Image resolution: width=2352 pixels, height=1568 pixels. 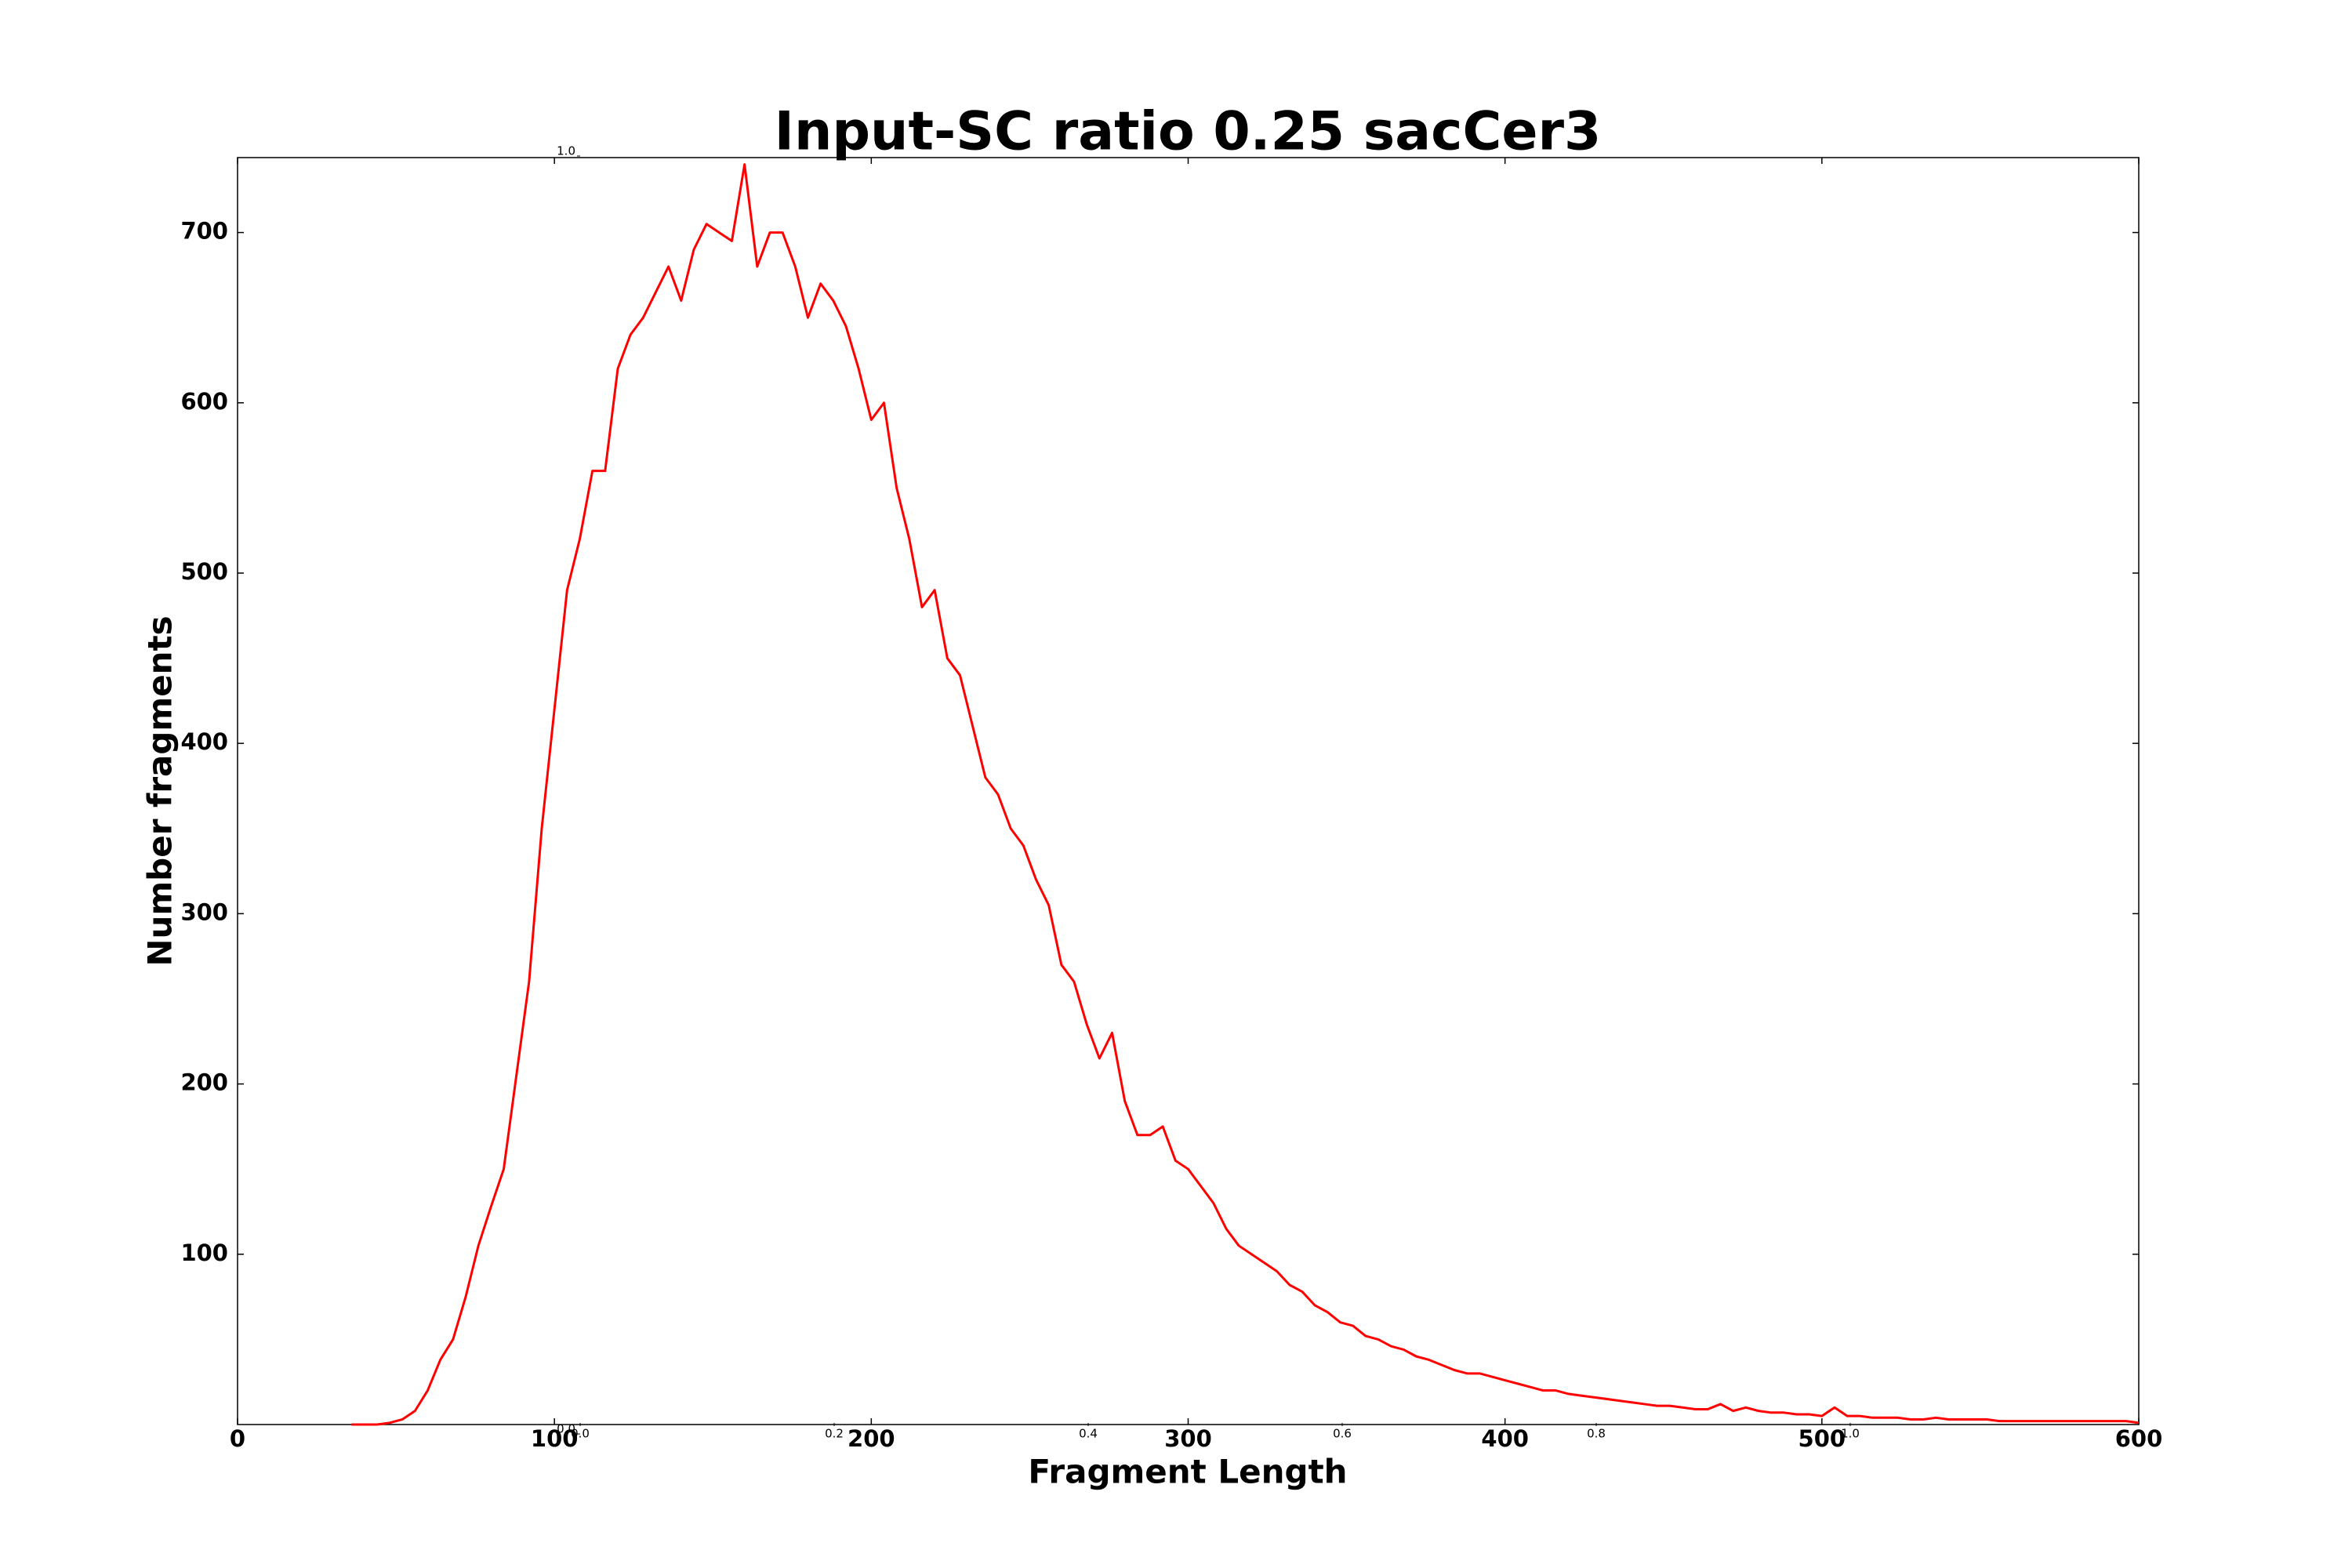 I want to click on chart-title: Input-SC ratio 0.25 sacCer3, so click(x=1188, y=132).